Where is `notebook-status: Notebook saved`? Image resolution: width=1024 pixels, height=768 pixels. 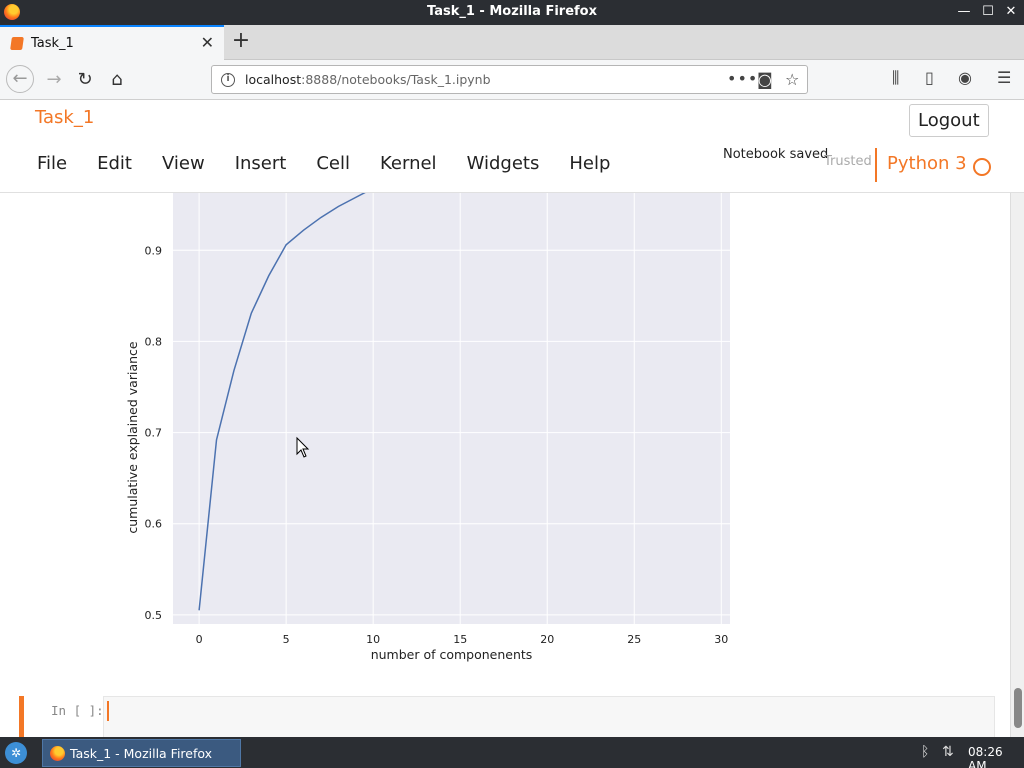 notebook-status: Notebook saved is located at coordinates (776, 154).